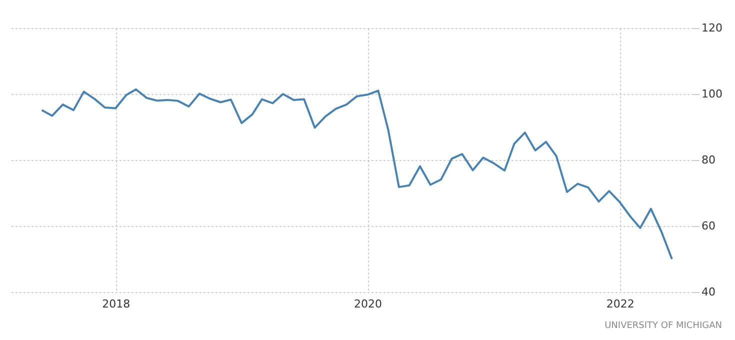  What do you see at coordinates (368, 304) in the screenshot?
I see `x-tick-label: 2020` at bounding box center [368, 304].